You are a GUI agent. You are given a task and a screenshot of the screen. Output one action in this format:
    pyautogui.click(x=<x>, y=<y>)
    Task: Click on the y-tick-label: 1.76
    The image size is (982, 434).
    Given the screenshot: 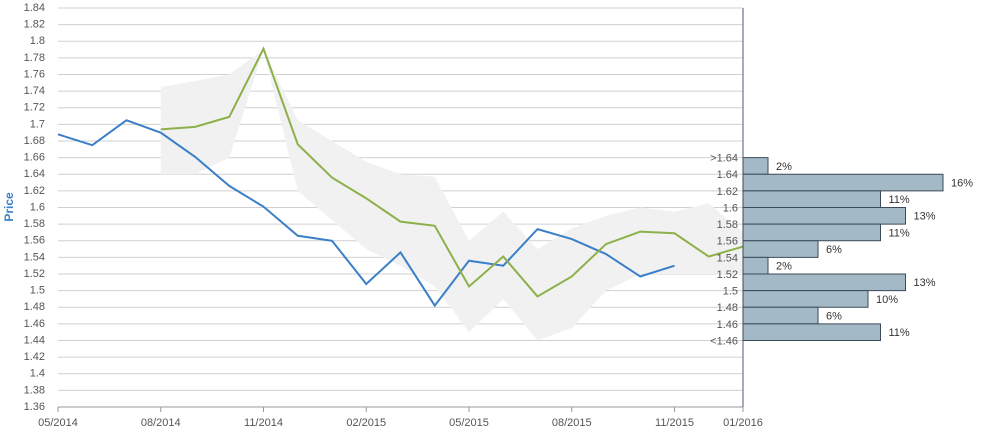 What is the action you would take?
    pyautogui.click(x=34, y=74)
    